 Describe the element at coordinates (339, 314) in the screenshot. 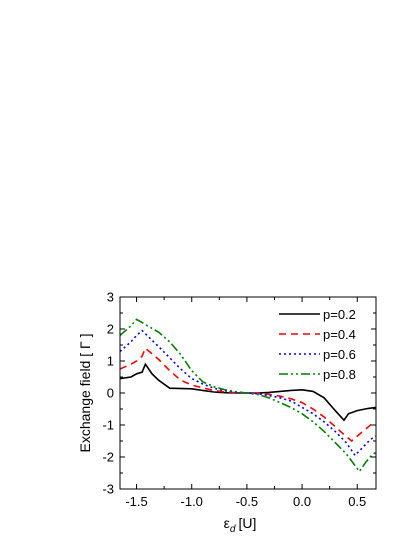

I see `legend-label: p=0.2` at that location.